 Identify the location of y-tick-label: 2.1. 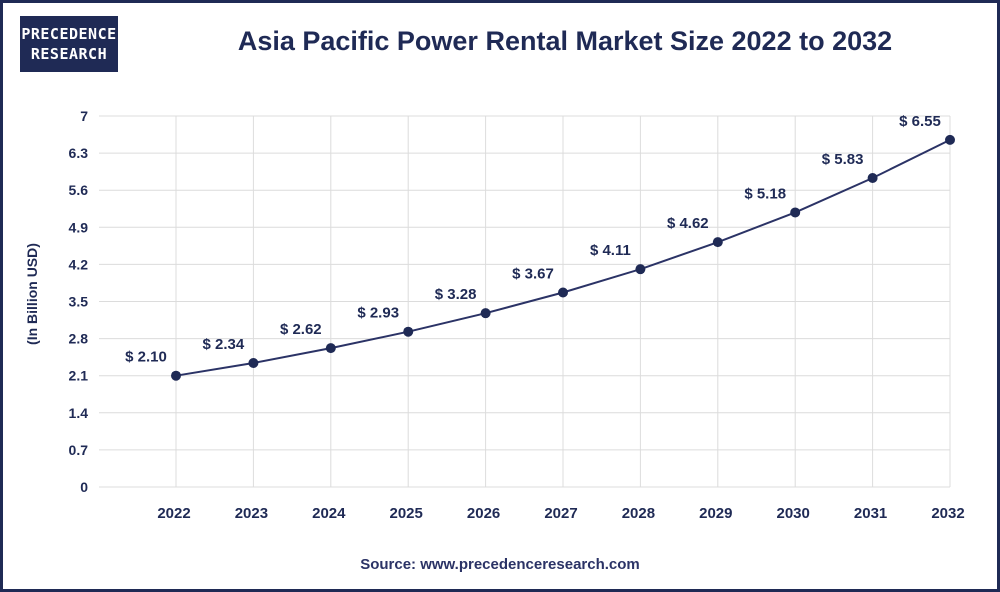
(79, 376).